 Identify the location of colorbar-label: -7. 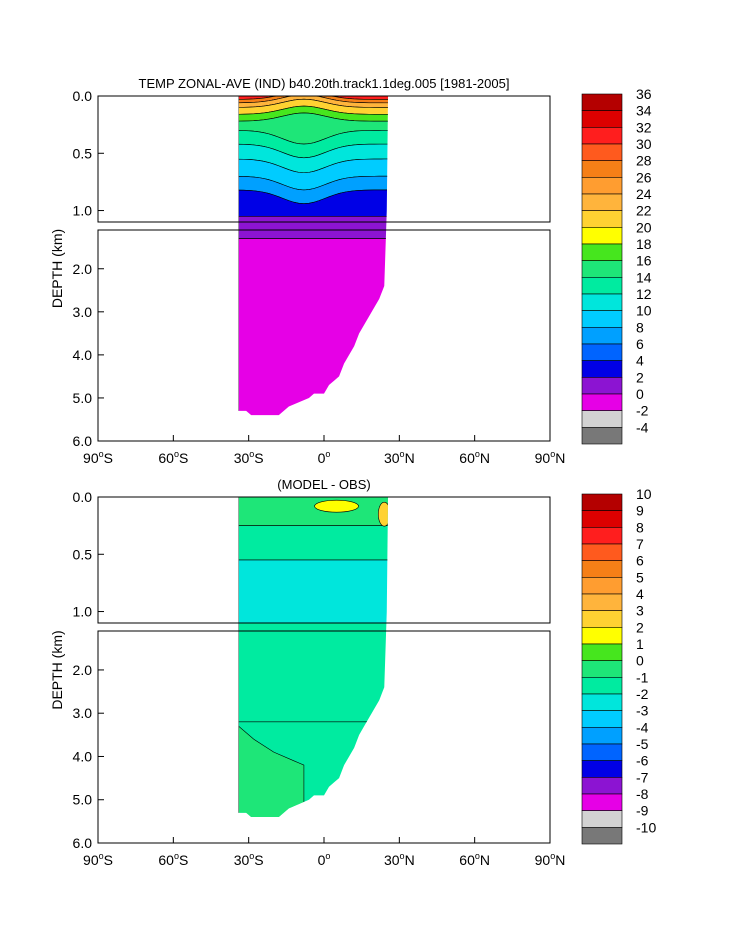
(642, 777).